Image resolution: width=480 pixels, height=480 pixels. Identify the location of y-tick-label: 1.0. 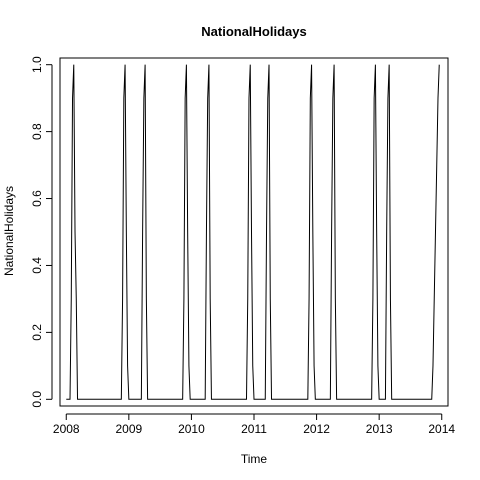
(37, 64).